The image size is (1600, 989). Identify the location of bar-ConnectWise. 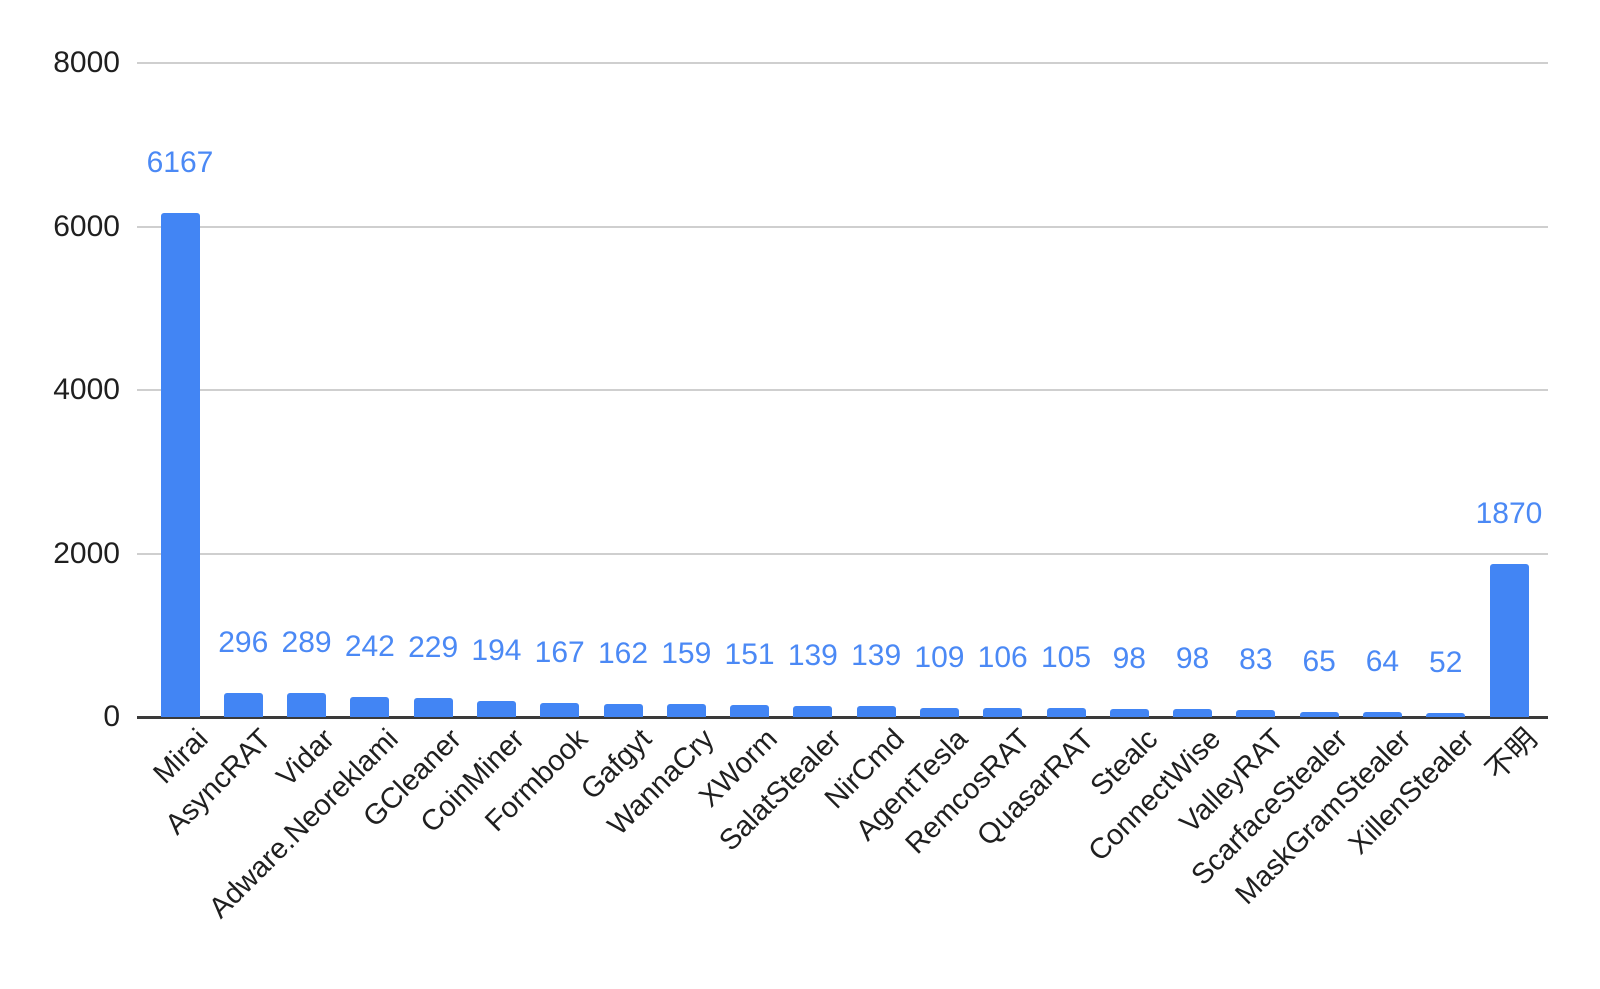
(1193, 712).